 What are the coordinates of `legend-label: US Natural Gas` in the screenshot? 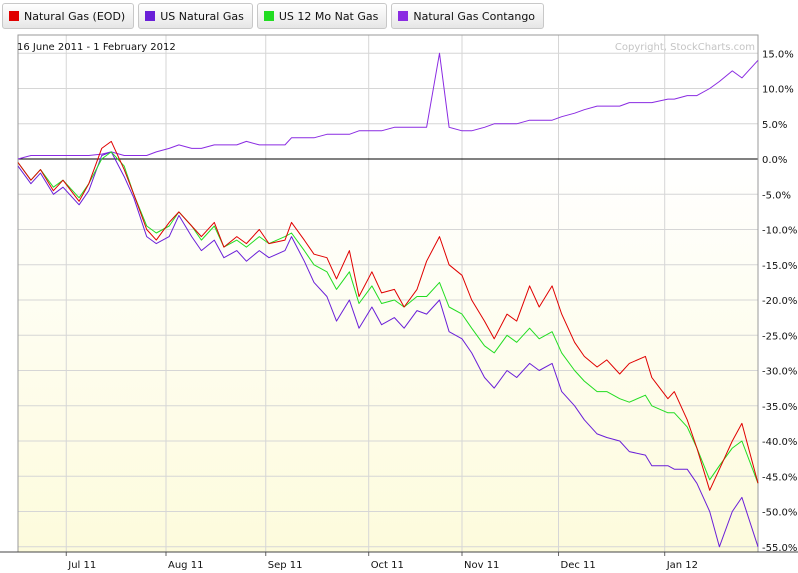 It's located at (202, 16).